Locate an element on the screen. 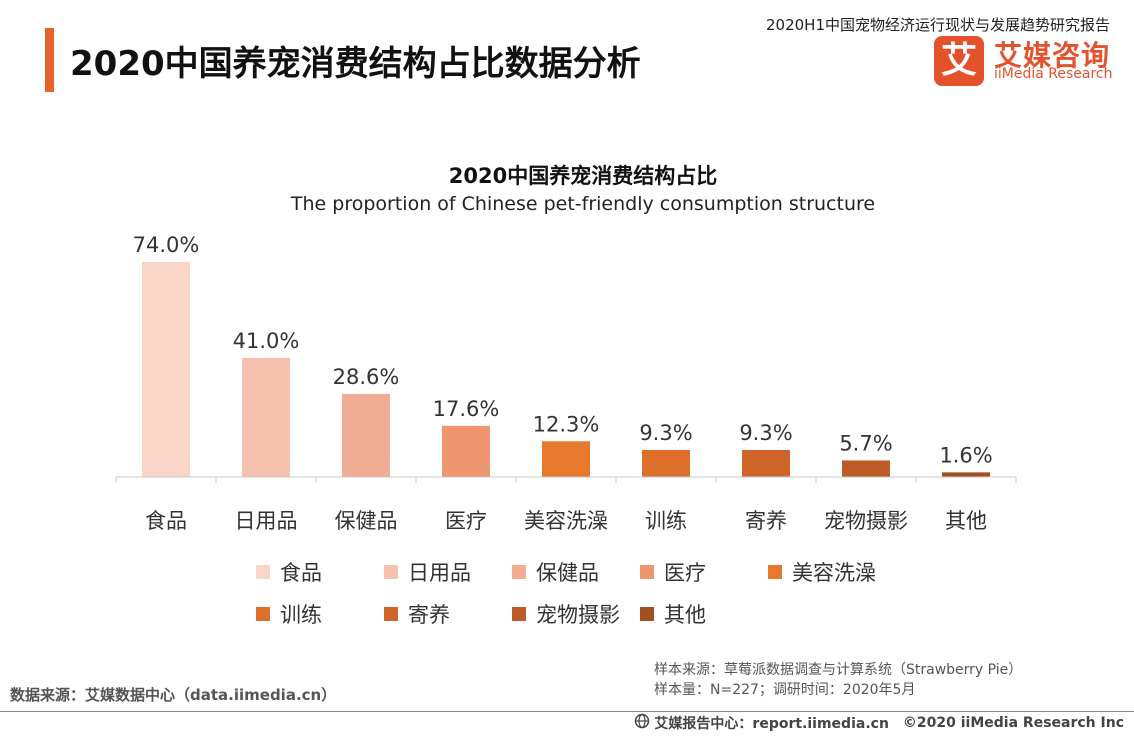 This screenshot has height=737, width=1134. legend-label: 训练 is located at coordinates (301, 615).